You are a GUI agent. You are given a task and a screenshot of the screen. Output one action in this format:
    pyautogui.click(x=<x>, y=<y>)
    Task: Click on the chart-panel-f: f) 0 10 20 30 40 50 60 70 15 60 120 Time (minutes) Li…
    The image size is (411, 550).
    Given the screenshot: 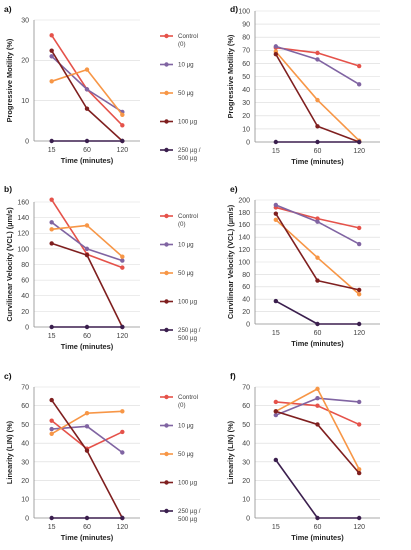 What is the action you would take?
    pyautogui.click(x=303, y=456)
    